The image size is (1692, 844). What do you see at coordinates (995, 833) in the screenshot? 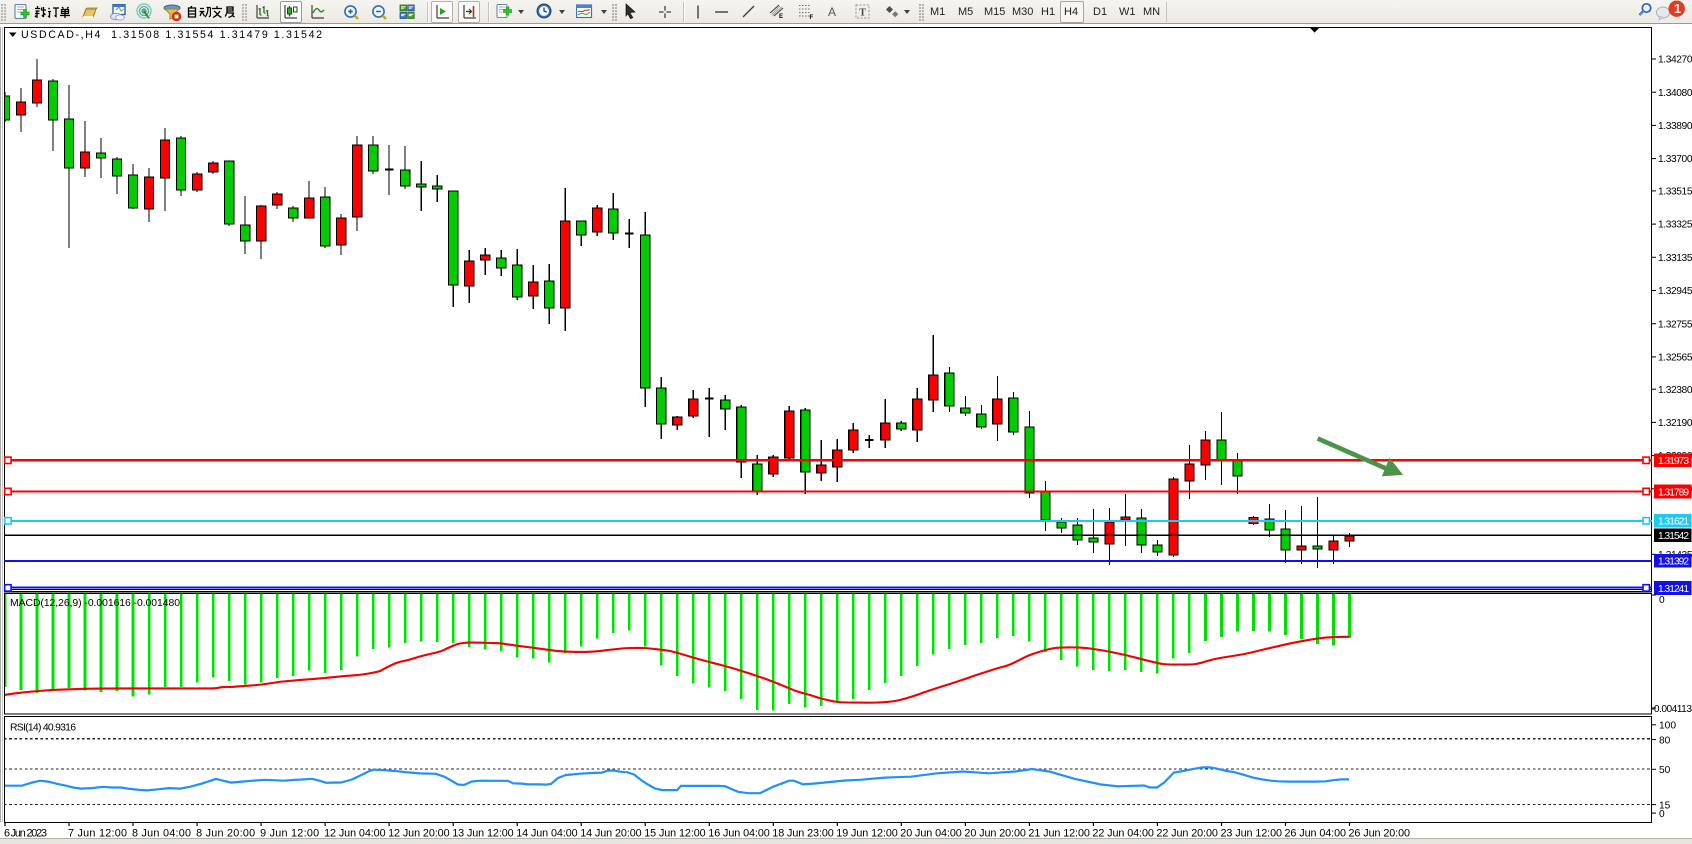
I see `svg-text: 20 Jun 20:00` at bounding box center [995, 833].